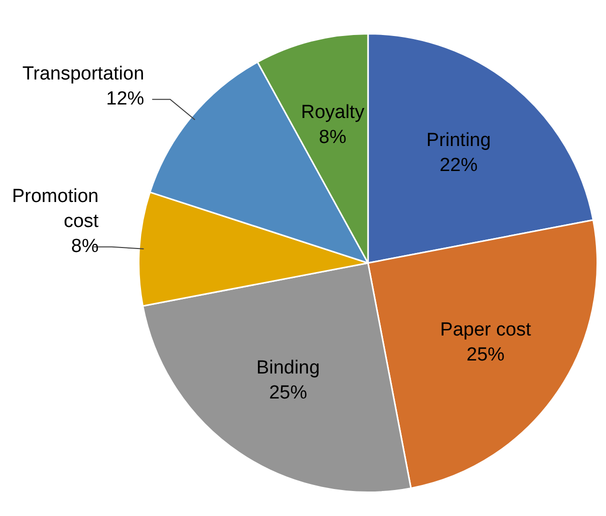 This screenshot has height=516, width=606. Describe the element at coordinates (459, 165) in the screenshot. I see `data-label: 22%` at that location.